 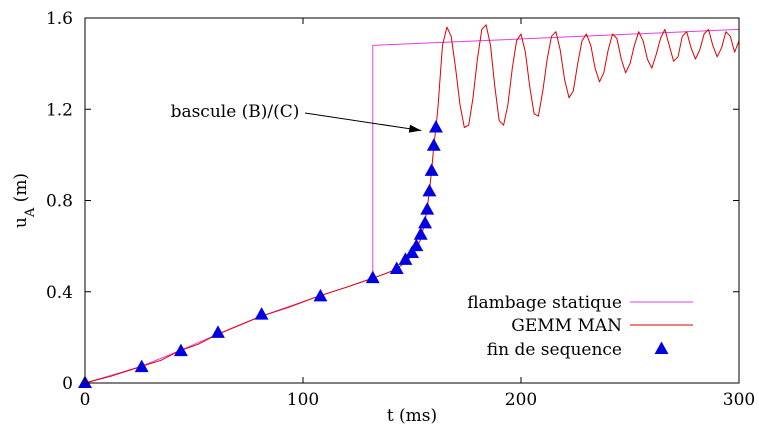 I want to click on annotation-arrowhead, so click(x=415, y=128).